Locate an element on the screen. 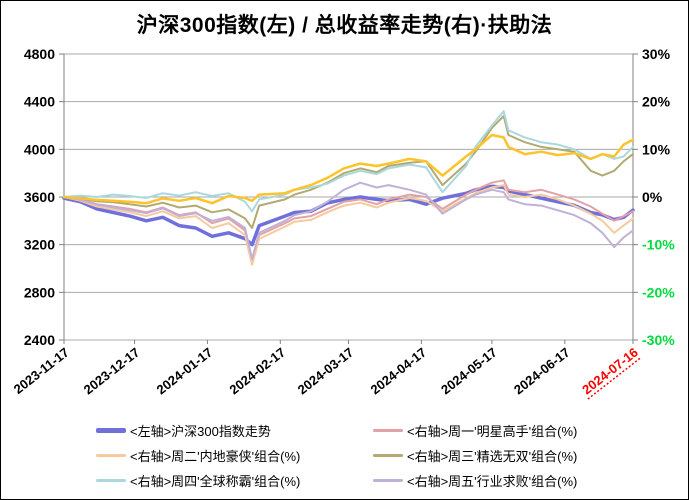 The image size is (689, 500). legend-label: <右轴>周一'明星高手'组合(%) is located at coordinates (492, 431).